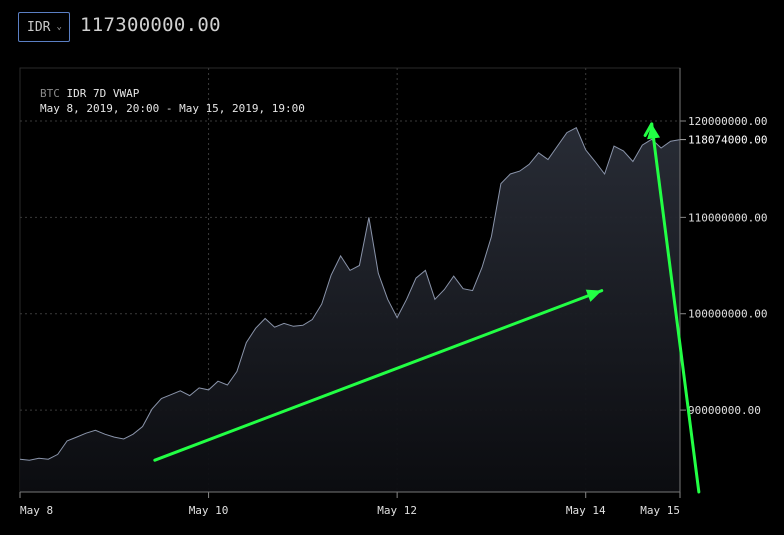 This screenshot has height=535, width=784. What do you see at coordinates (727, 217) in the screenshot?
I see `y-tick-label: 110000000.00` at bounding box center [727, 217].